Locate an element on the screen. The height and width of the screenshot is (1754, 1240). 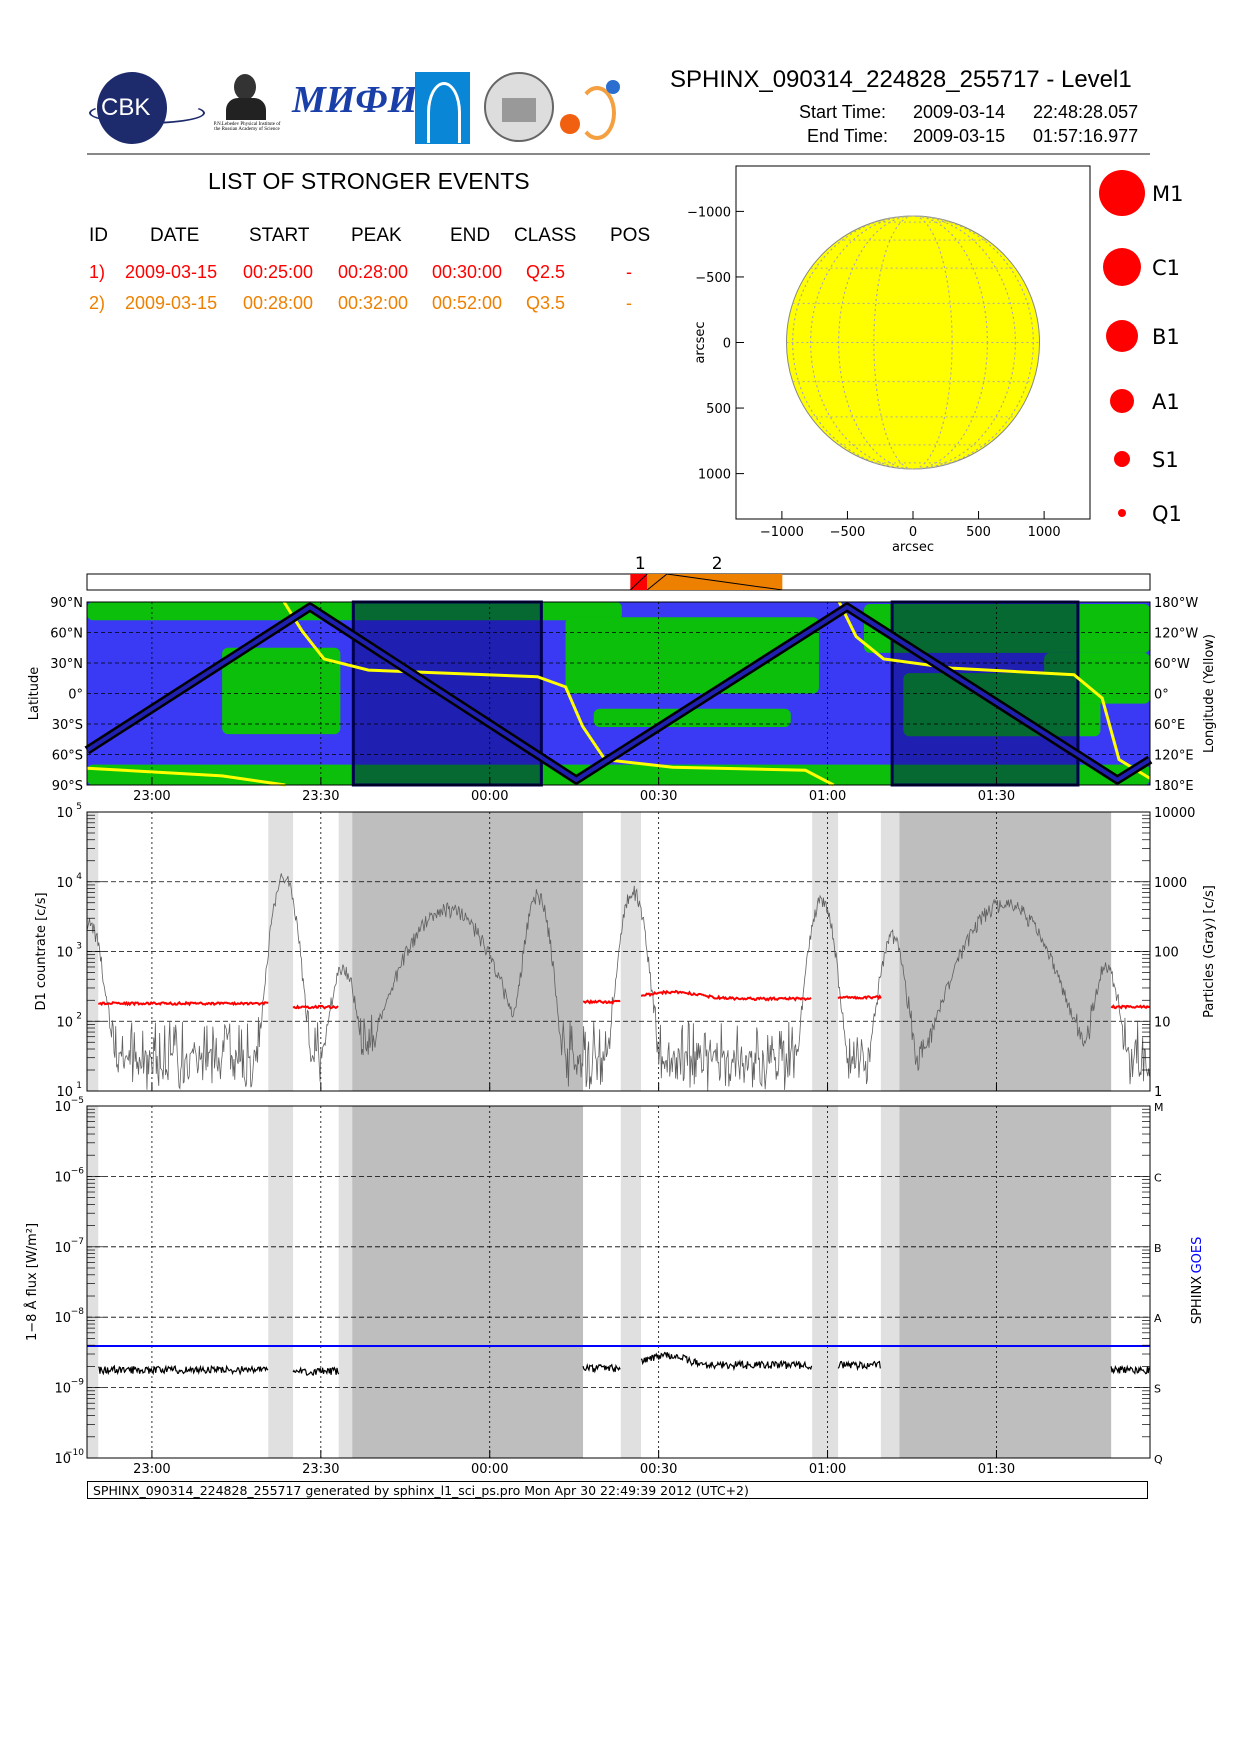
university-seal-logo is located at coordinates (519, 107).